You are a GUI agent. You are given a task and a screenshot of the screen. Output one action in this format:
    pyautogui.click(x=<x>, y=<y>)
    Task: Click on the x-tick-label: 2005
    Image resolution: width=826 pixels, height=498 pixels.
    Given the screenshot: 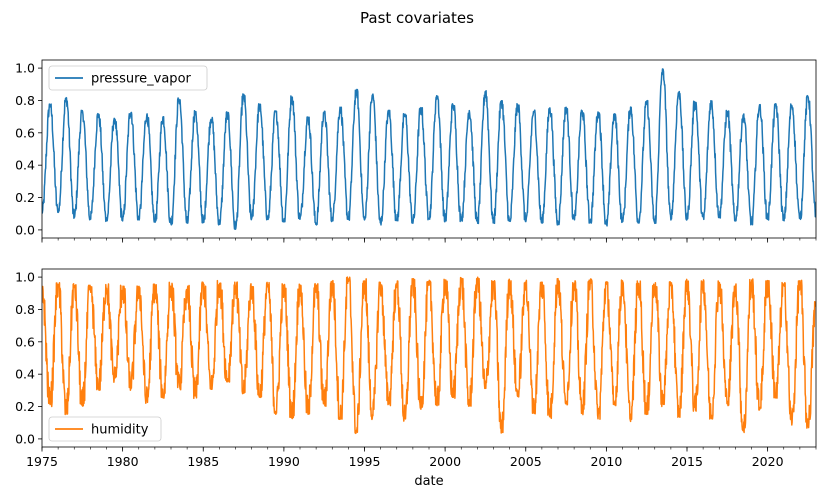 What is the action you would take?
    pyautogui.click(x=526, y=461)
    